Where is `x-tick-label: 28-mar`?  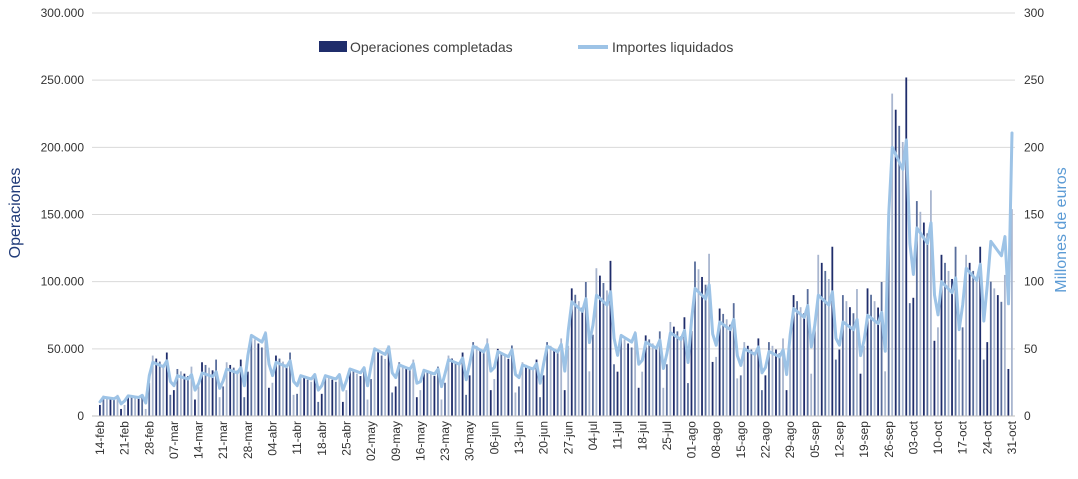 x-tick-label: 28-mar is located at coordinates (248, 440).